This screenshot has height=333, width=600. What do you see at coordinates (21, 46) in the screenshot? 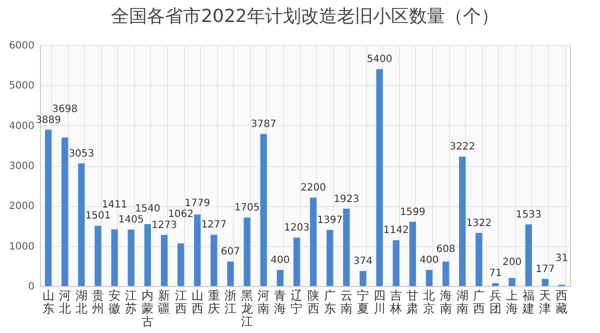
I see `y-tick-label: 6000` at bounding box center [21, 46].